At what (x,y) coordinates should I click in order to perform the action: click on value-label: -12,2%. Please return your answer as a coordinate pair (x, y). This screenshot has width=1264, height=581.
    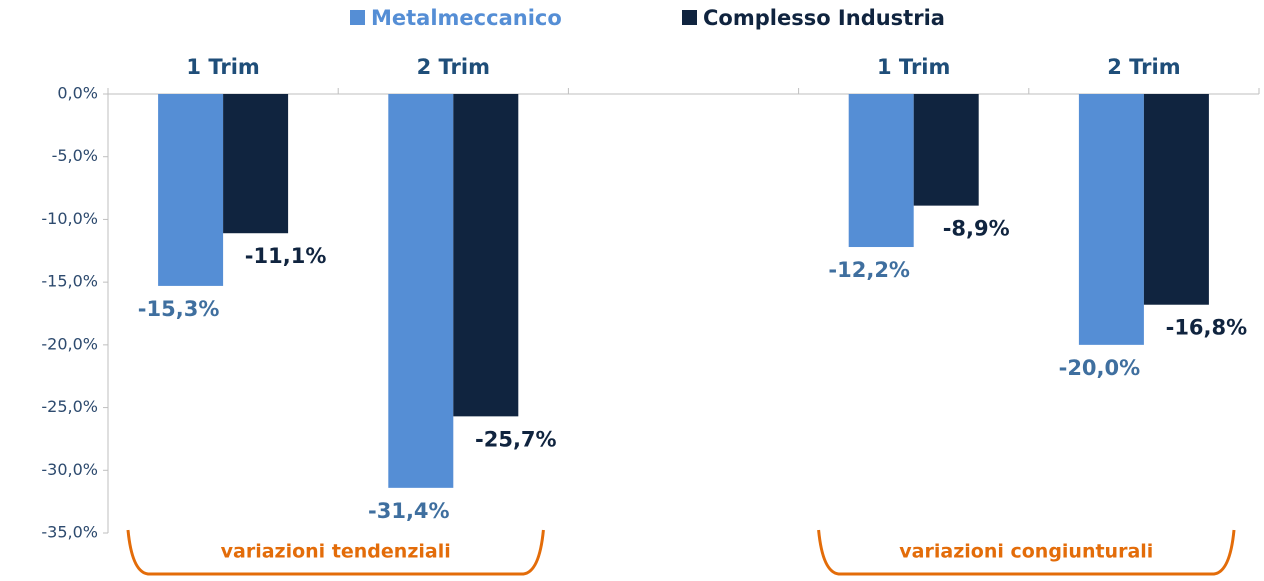
    Looking at the image, I should click on (869, 270).